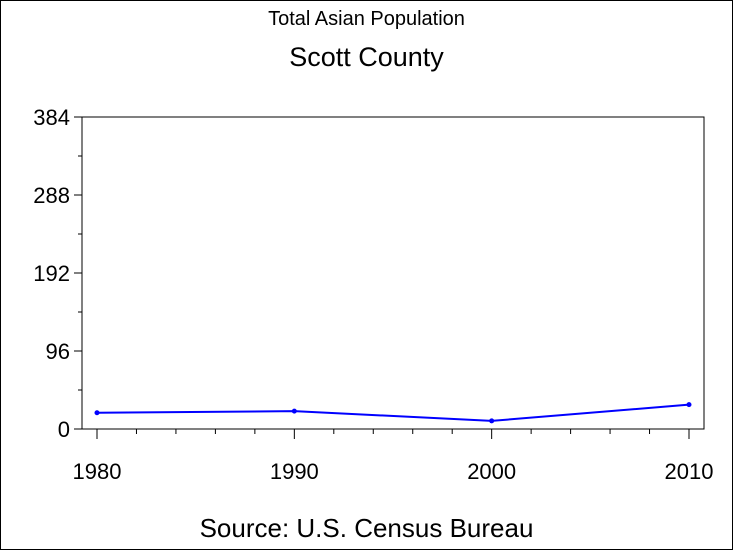 Image resolution: width=733 pixels, height=550 pixels. I want to click on y-tick-label: 384, so click(51, 117).